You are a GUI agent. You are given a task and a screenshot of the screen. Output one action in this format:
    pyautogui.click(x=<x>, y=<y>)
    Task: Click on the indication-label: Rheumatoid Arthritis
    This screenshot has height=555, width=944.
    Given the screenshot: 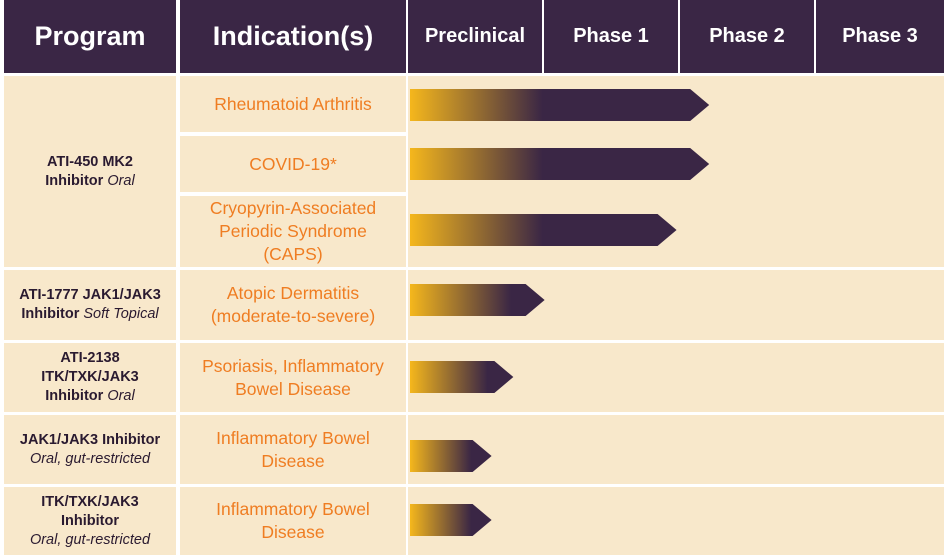 What is the action you would take?
    pyautogui.click(x=293, y=103)
    